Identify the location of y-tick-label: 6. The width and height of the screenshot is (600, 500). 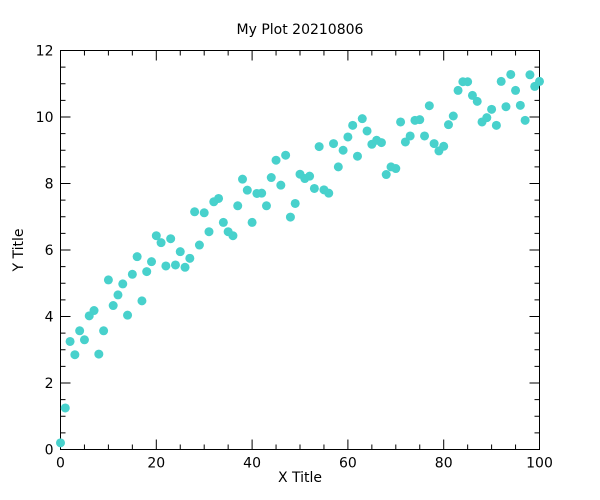
(49, 251).